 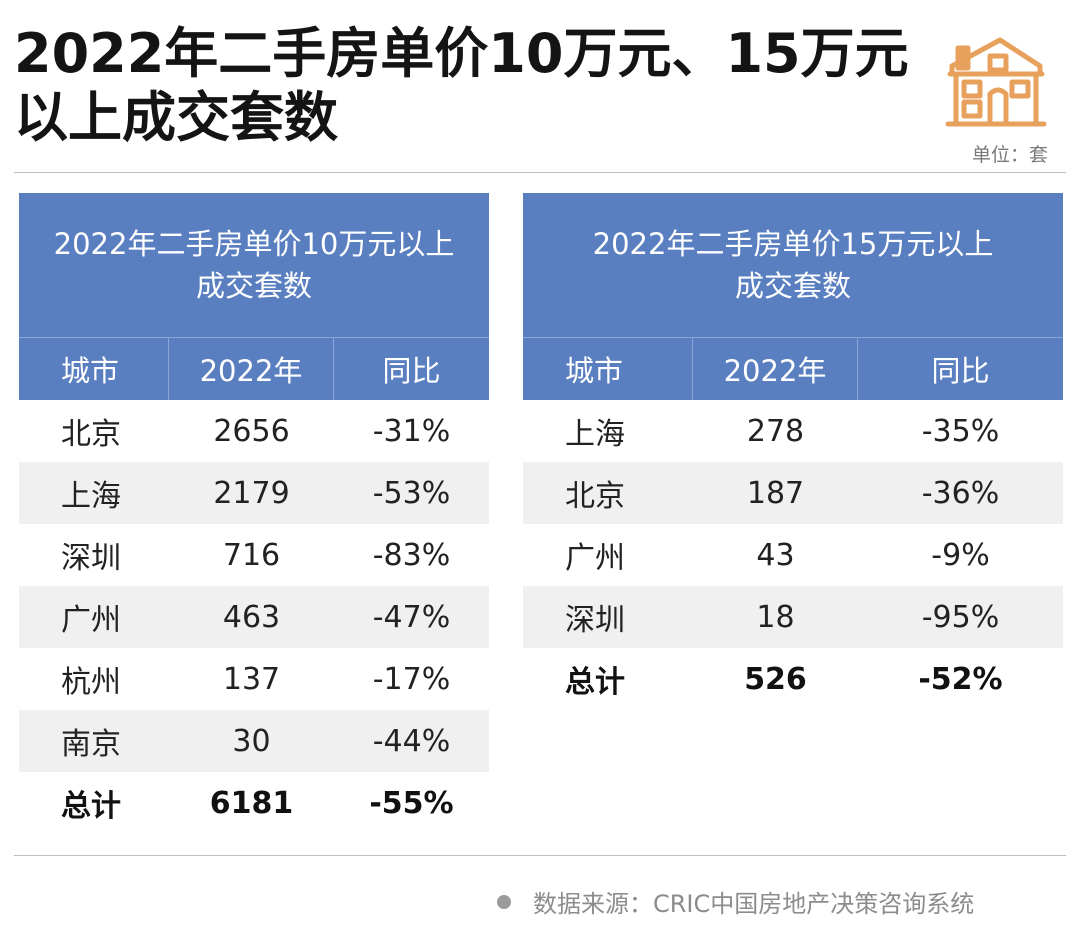 I want to click on page-title: 2022年二手房单价10万元、15万元 以上成交套数, so click(x=464, y=86).